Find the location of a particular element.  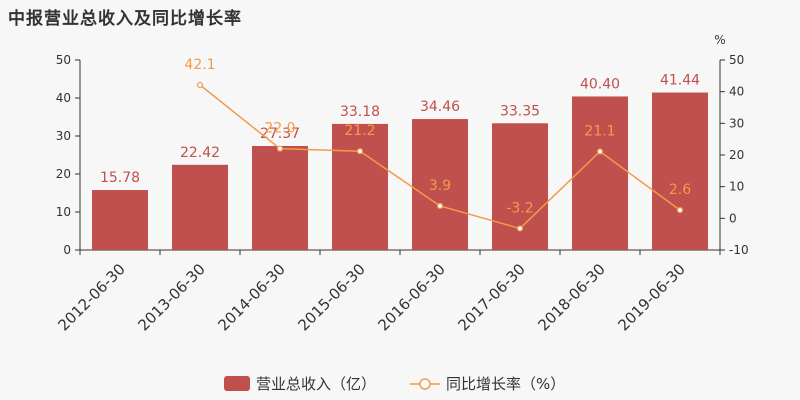

left-y-tick-label: 10 is located at coordinates (63, 212).